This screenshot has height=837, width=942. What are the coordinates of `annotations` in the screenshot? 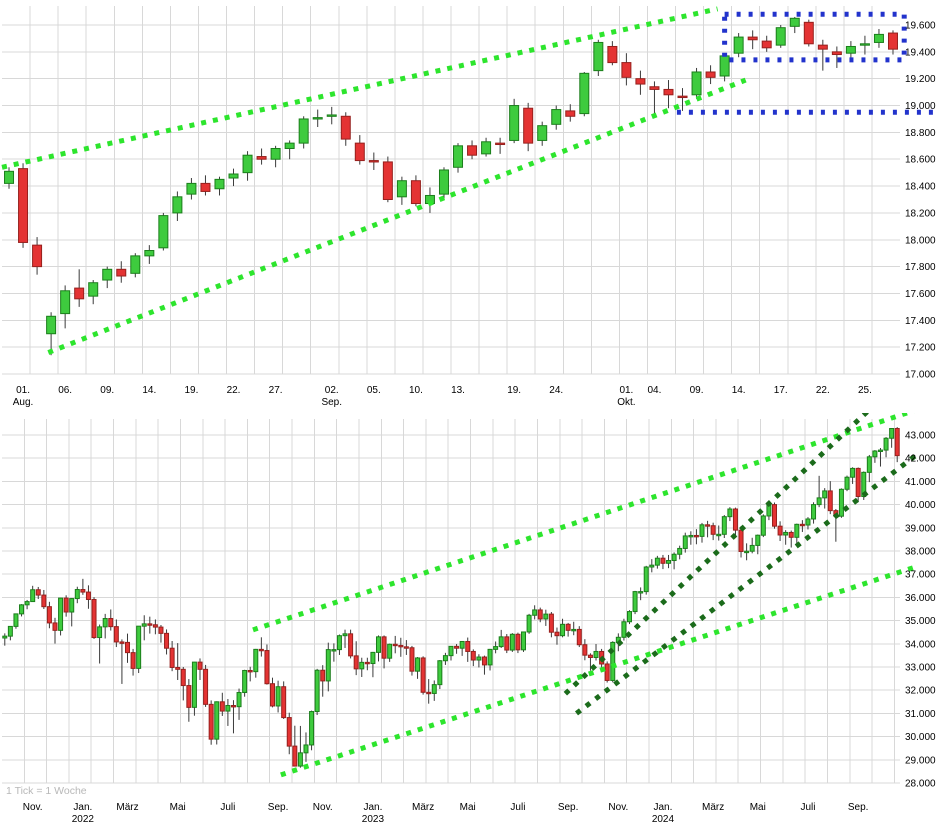 It's located at (808, 63).